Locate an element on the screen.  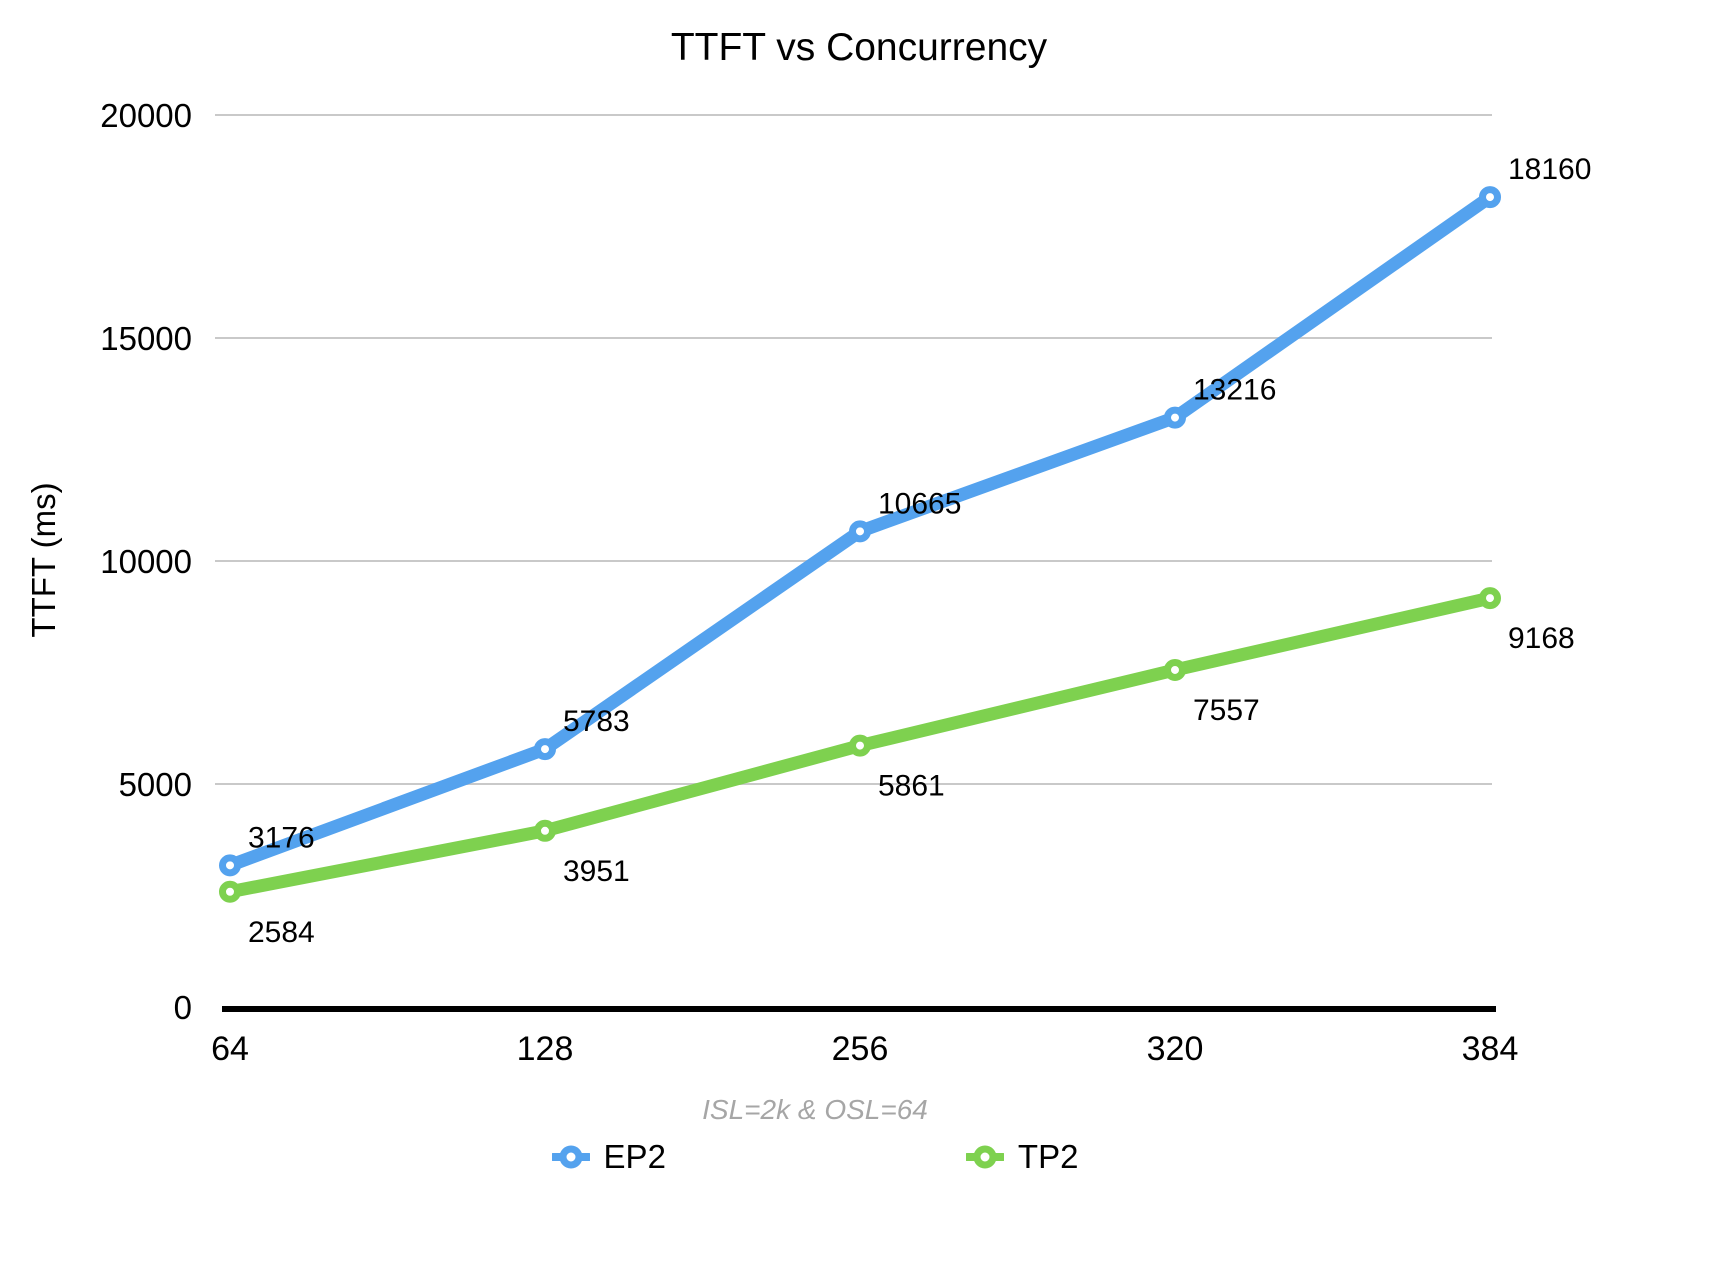
data-point-label: 7557 is located at coordinates (1226, 710).